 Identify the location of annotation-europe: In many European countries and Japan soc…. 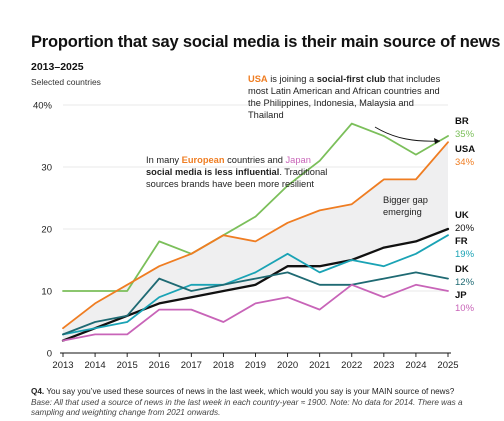
(238, 172).